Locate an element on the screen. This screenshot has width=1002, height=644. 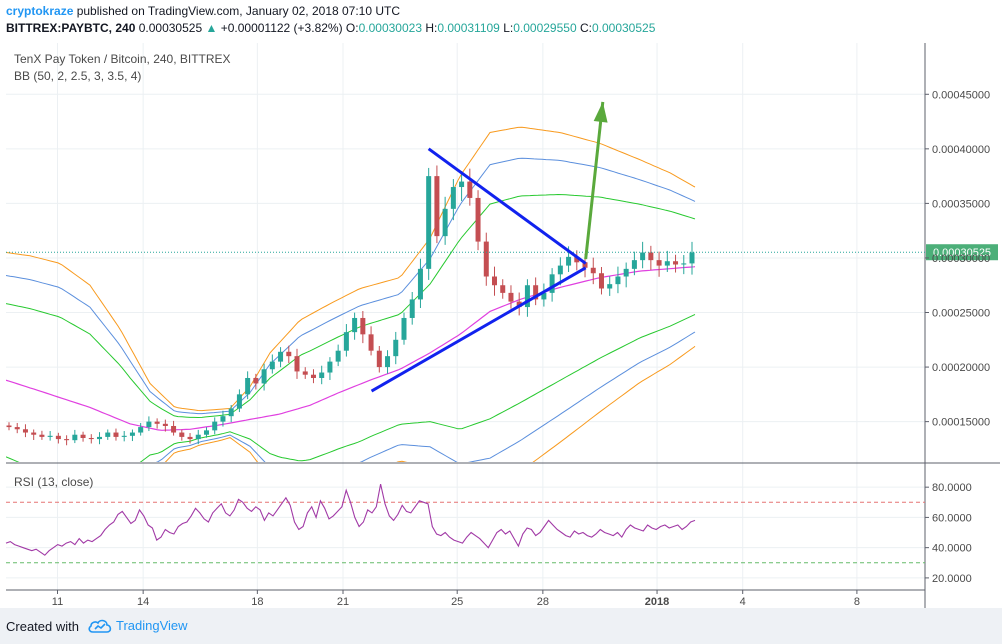
rsi-tick-label: 80.0000 is located at coordinates (952, 488).